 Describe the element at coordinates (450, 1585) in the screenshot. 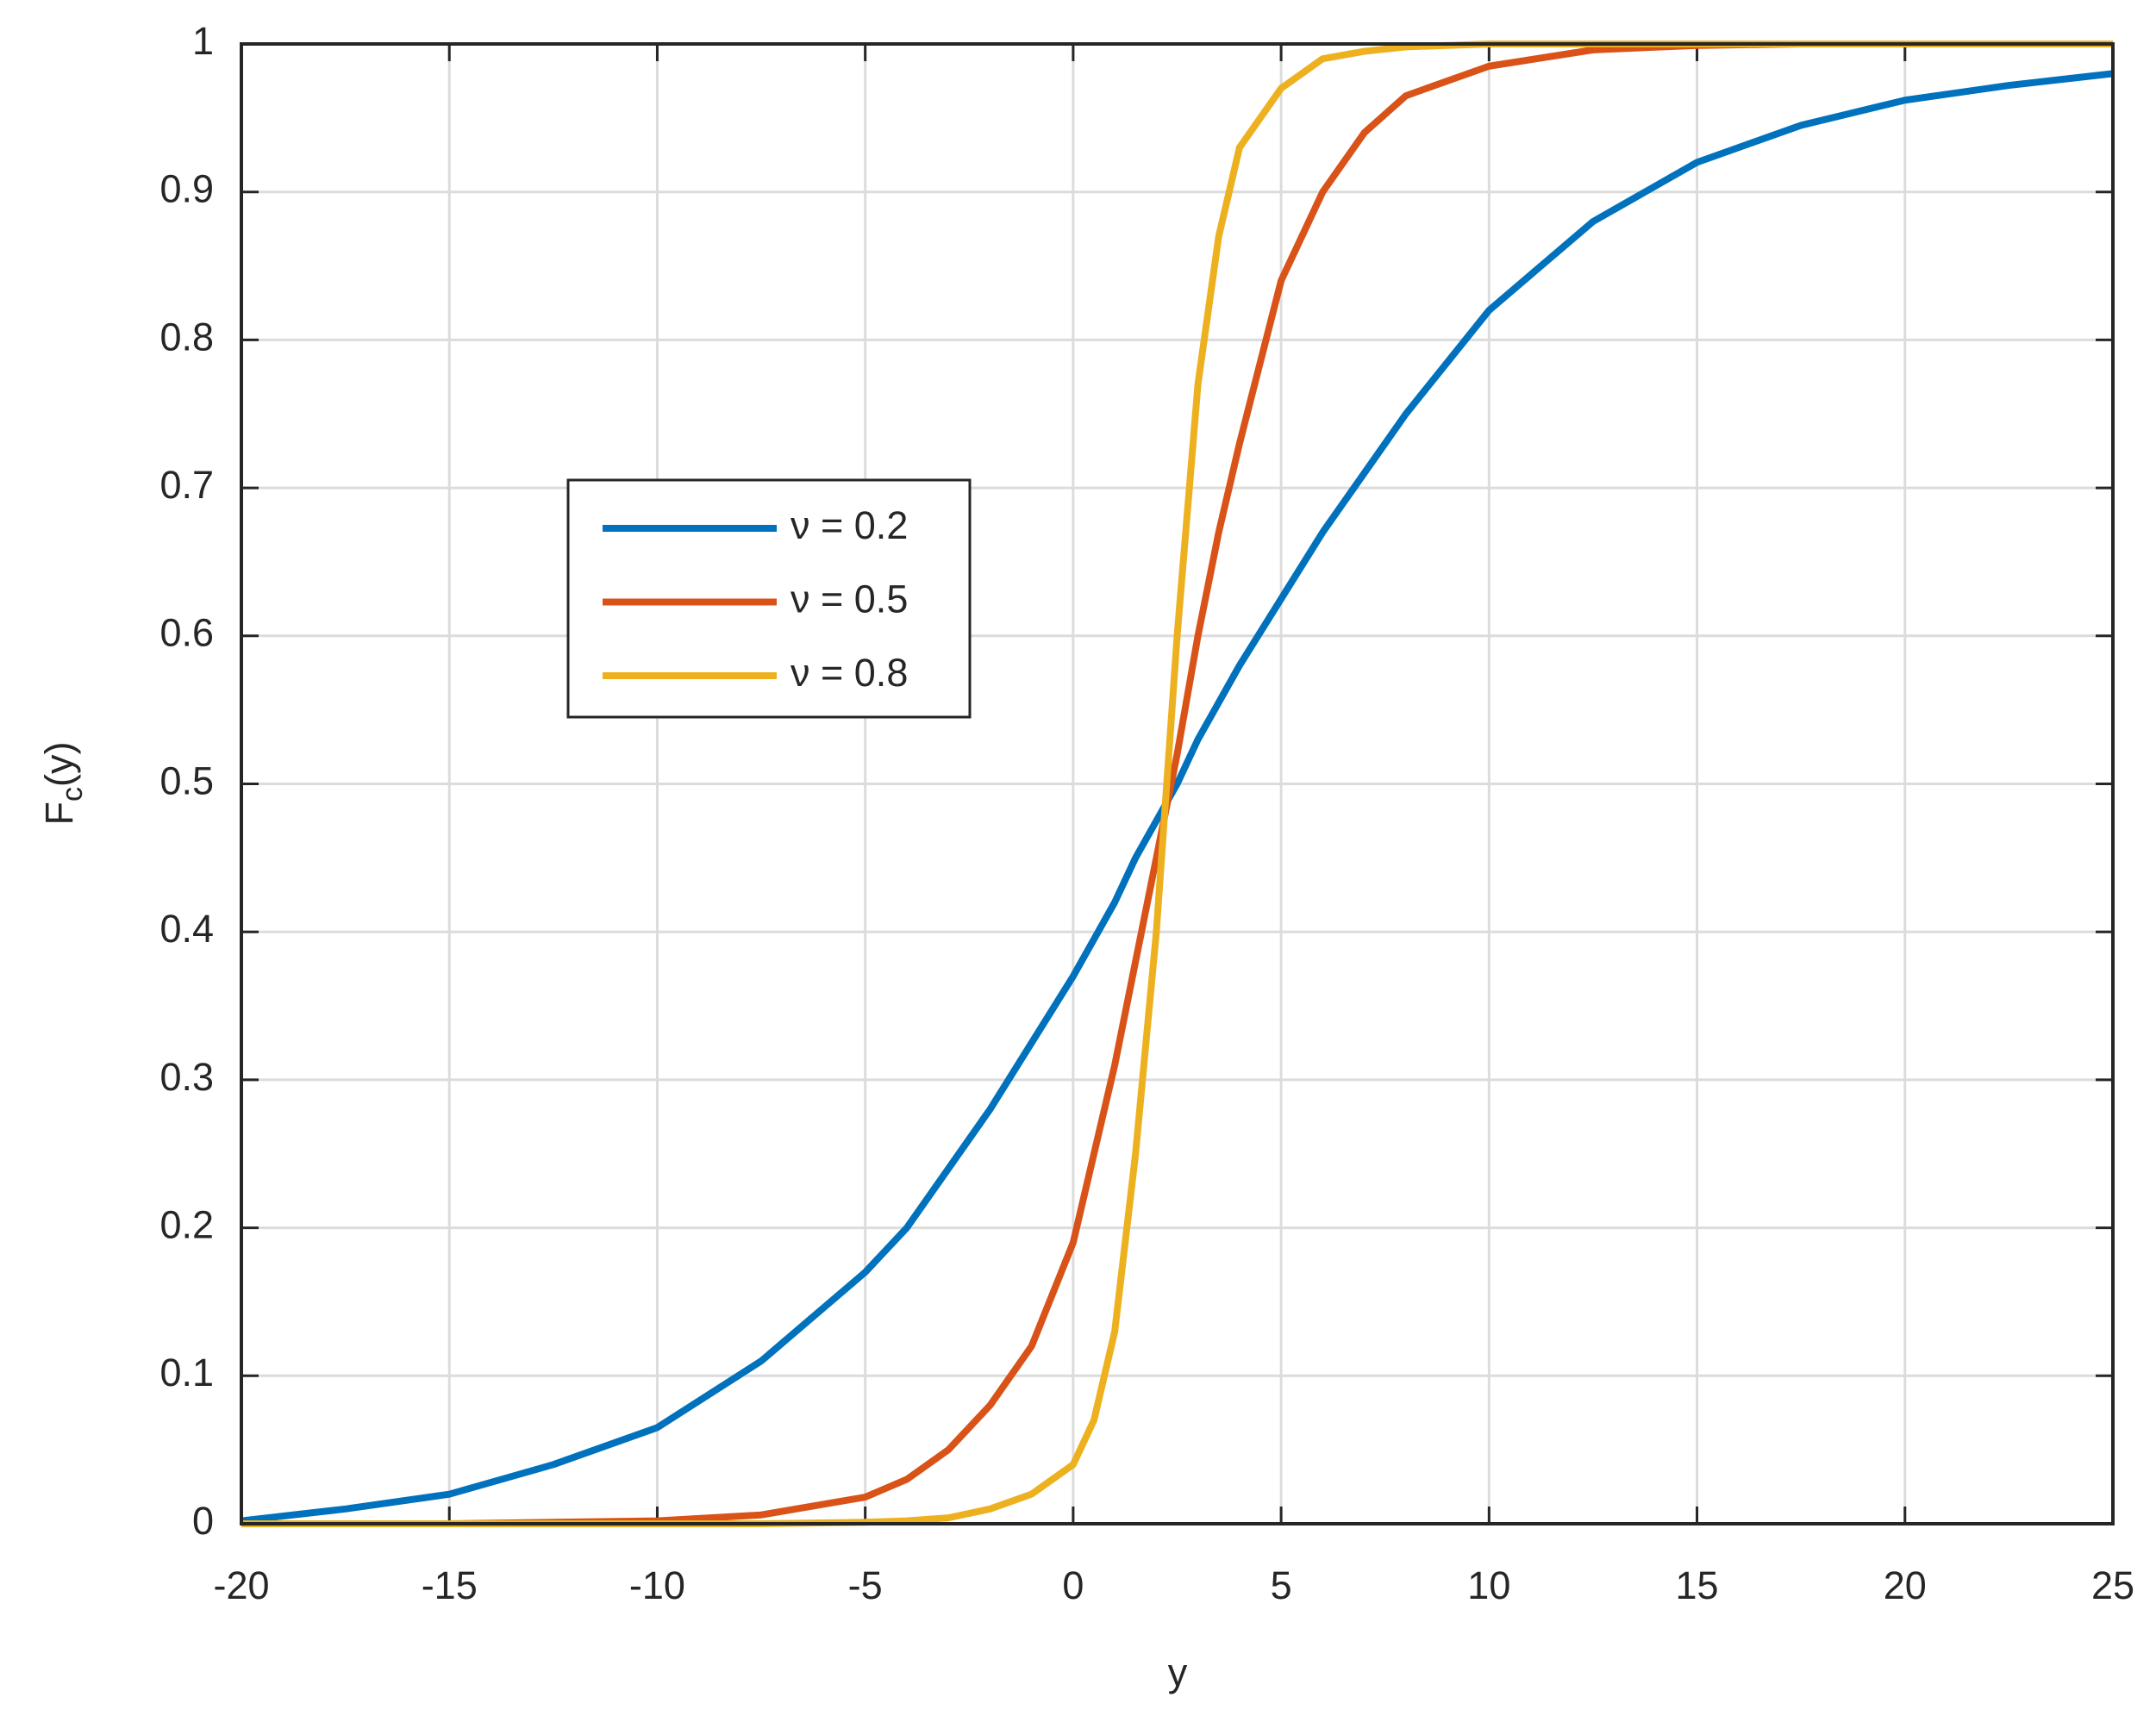

I see `x-tick-label: -15` at that location.